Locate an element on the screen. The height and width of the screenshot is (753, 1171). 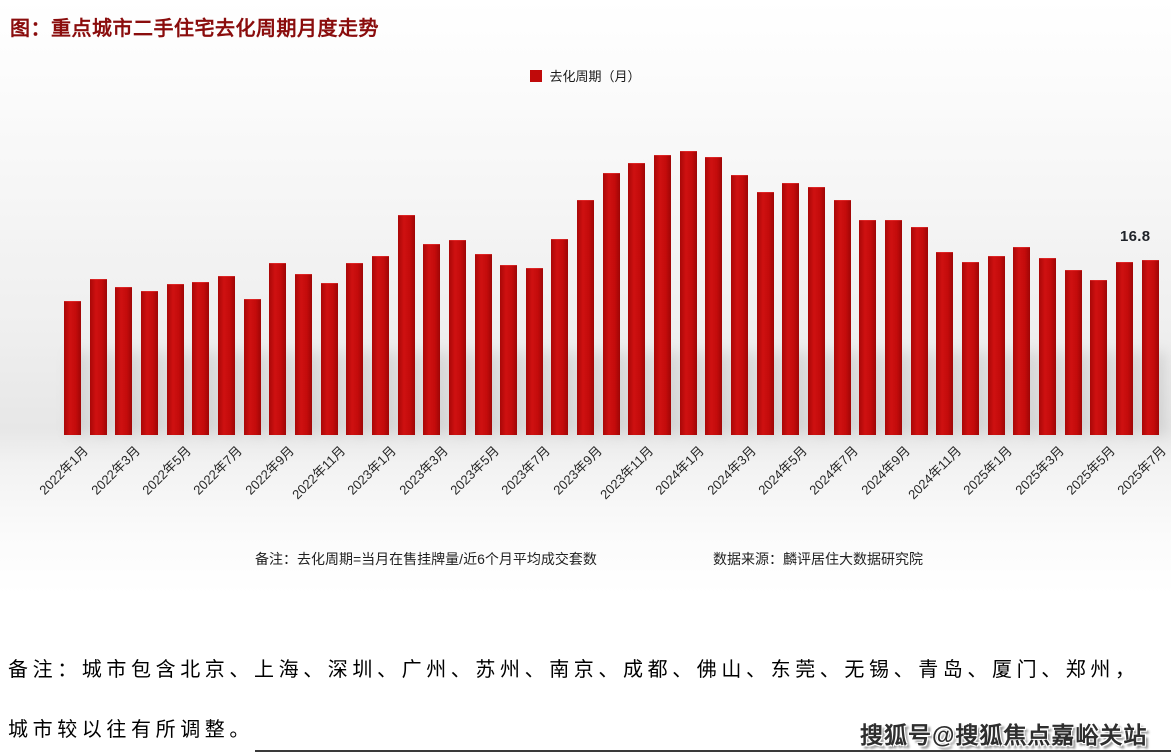
note-formula: 备注：去化周期=当月在售挂牌量/近6个月平均成交套数 is located at coordinates (426, 559).